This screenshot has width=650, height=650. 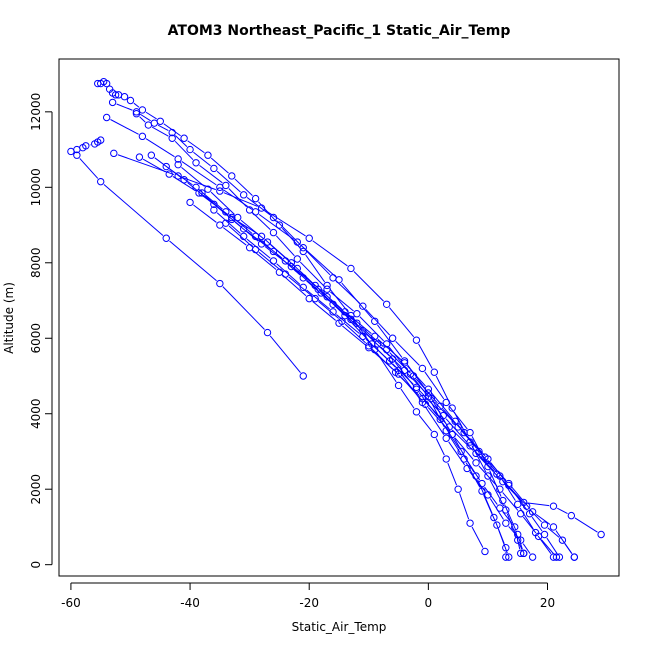 What do you see at coordinates (309, 603) in the screenshot?
I see `x-tick-label: -20` at bounding box center [309, 603].